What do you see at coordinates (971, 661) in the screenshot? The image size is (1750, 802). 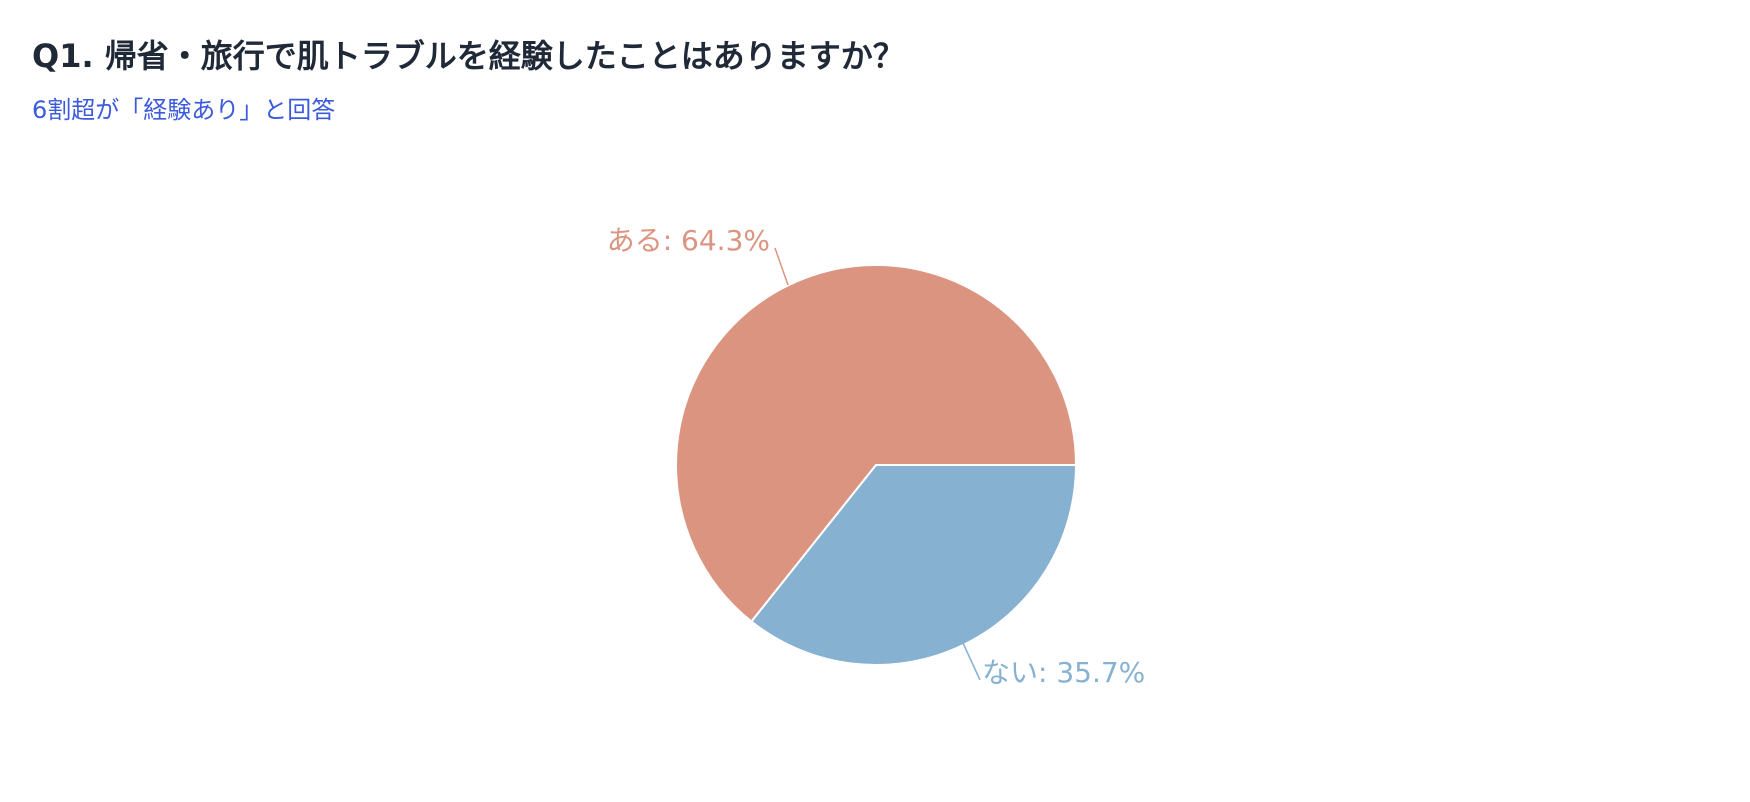 I see `leader-line-nai` at bounding box center [971, 661].